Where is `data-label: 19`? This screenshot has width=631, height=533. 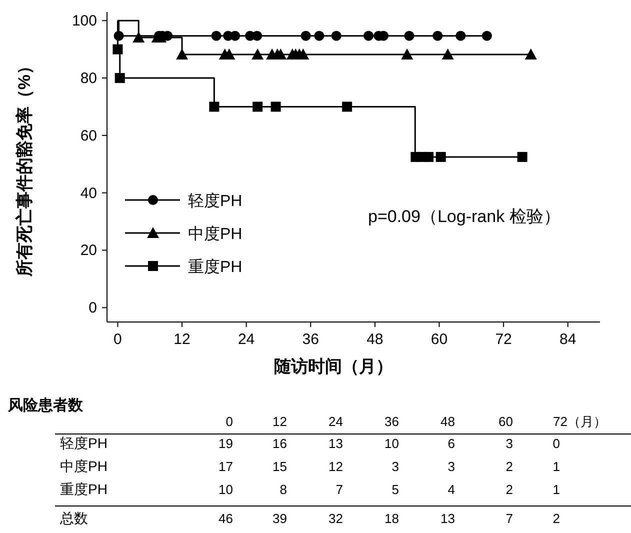
data-label: 19 is located at coordinates (225, 443).